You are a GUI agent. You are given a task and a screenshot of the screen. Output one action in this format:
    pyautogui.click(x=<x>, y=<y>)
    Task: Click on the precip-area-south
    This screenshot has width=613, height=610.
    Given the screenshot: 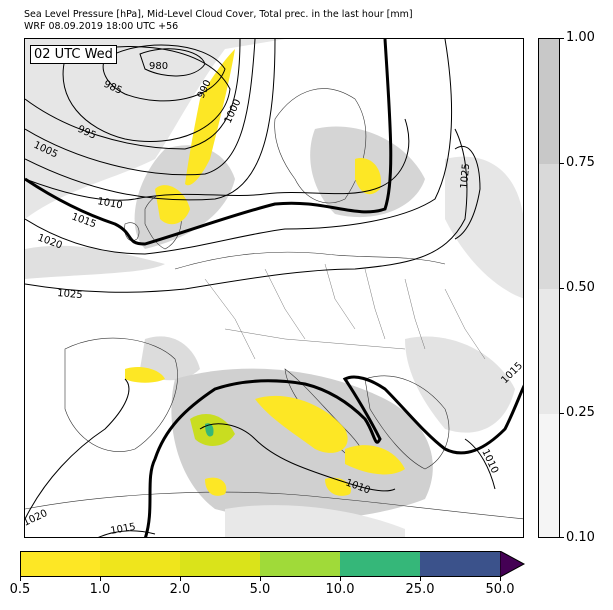 What is the action you would take?
    pyautogui.click(x=216, y=486)
    